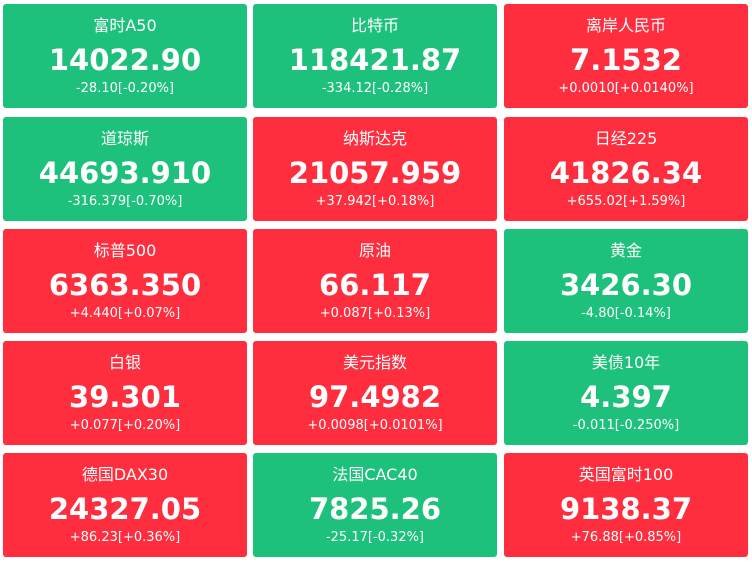 This screenshot has height=563, width=752. What do you see at coordinates (375, 88) in the screenshot?
I see `quote-change: -334.12[-0.28%]` at bounding box center [375, 88].